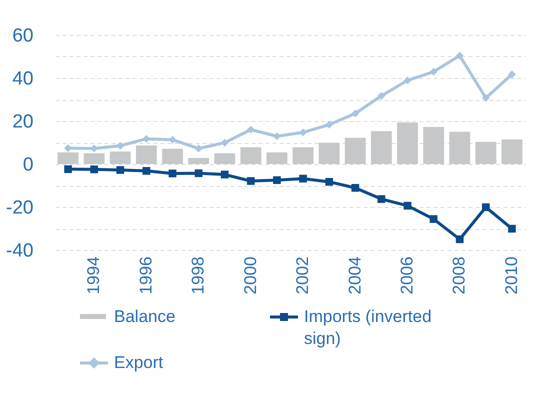  What do you see at coordinates (407, 275) in the screenshot?
I see `x-tick-label: 2006` at bounding box center [407, 275].